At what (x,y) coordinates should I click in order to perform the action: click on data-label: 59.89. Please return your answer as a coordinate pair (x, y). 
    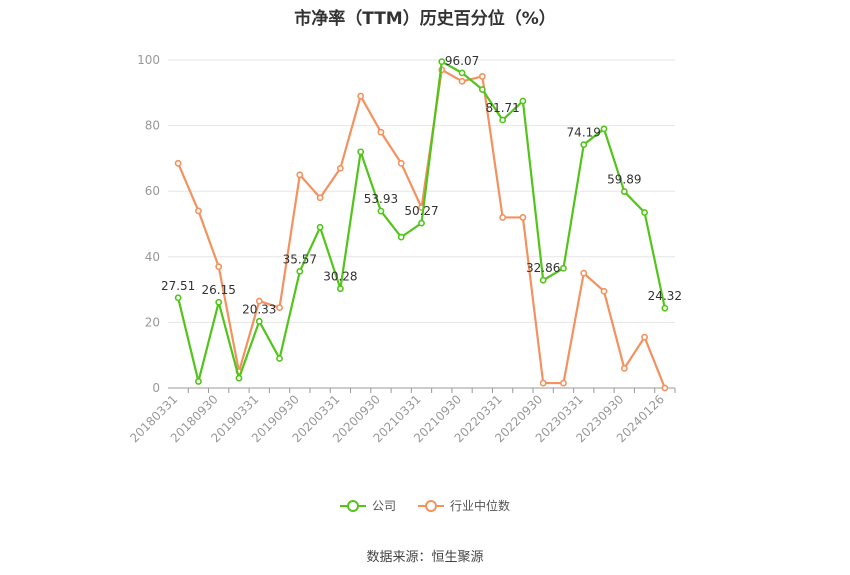
    Looking at the image, I should click on (624, 180).